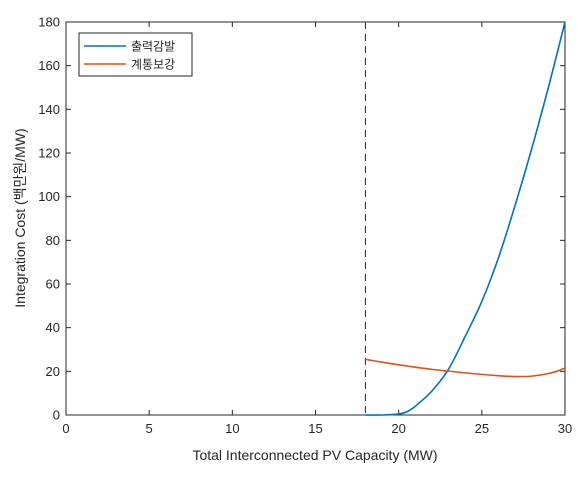  Describe the element at coordinates (153, 47) in the screenshot. I see `legend-label-1: 출력감발` at that location.